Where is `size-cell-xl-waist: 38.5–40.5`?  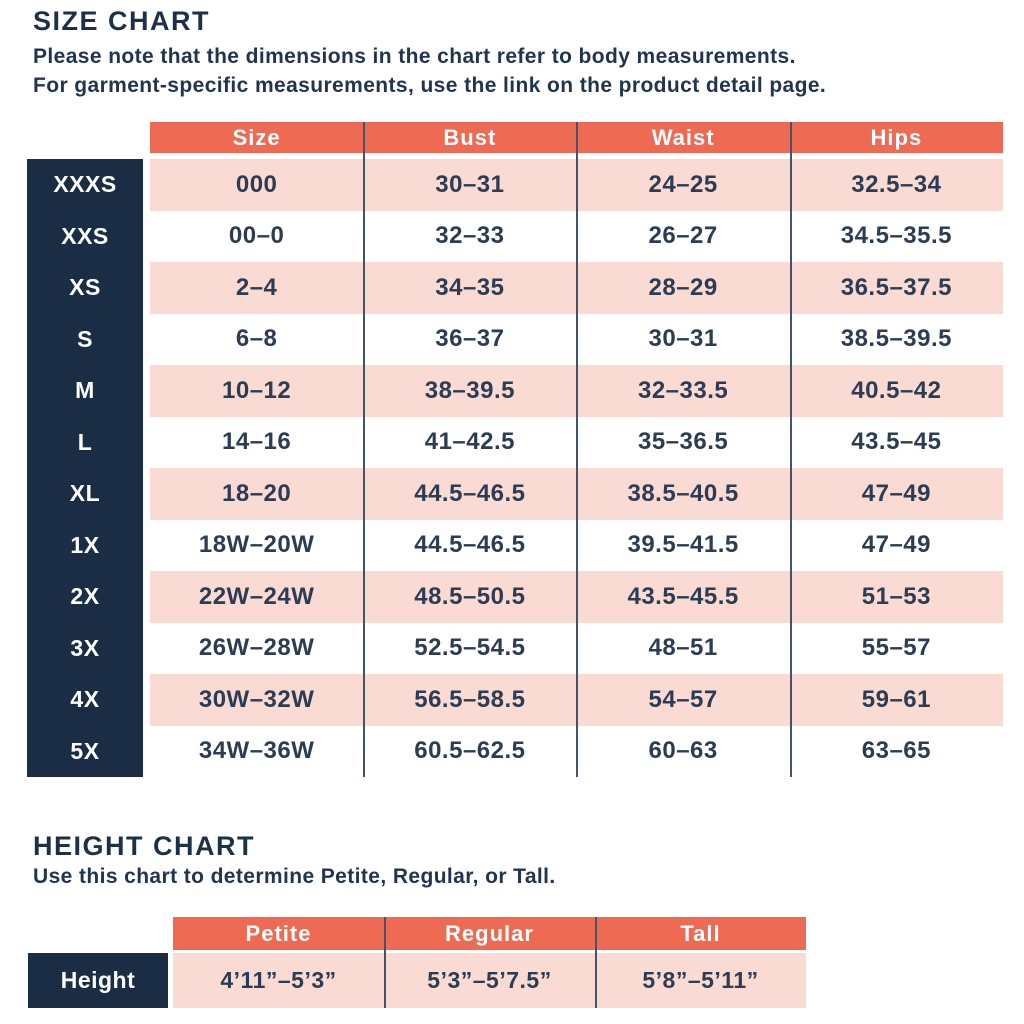
size-cell-xl-waist: 38.5–40.5 is located at coordinates (683, 494).